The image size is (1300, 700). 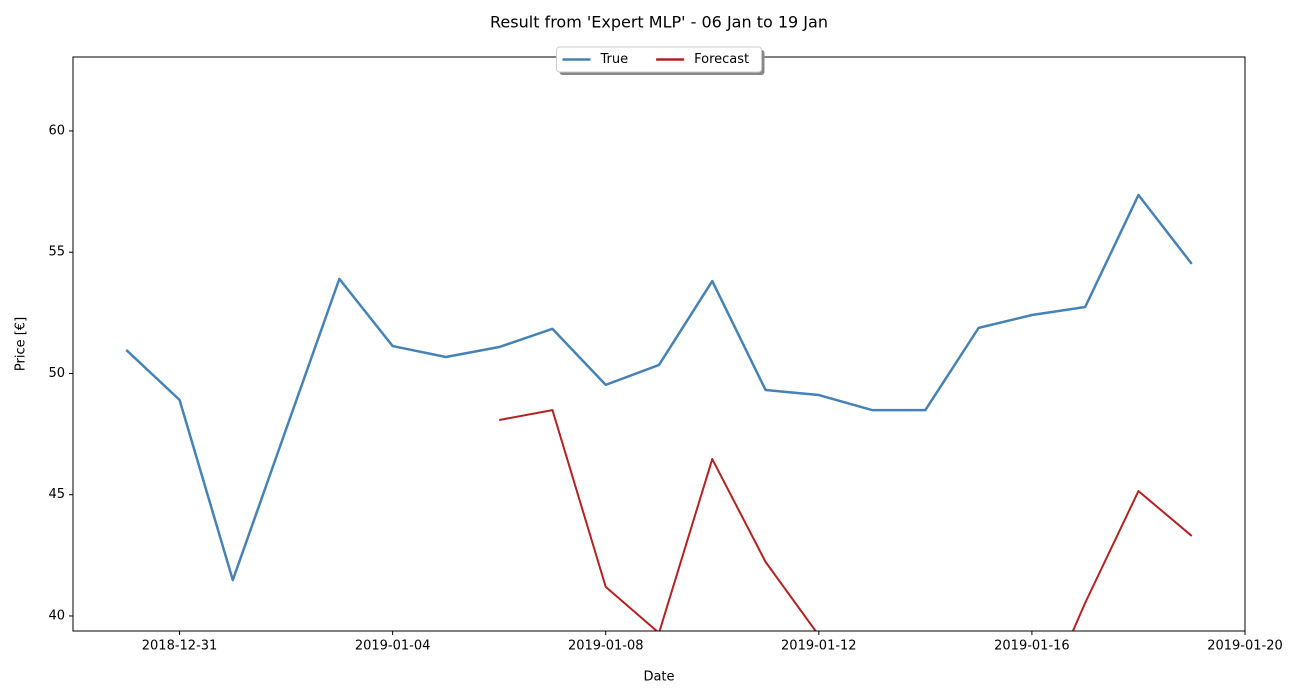 I want to click on x-tick-label: 2018-12-31, so click(x=180, y=646).